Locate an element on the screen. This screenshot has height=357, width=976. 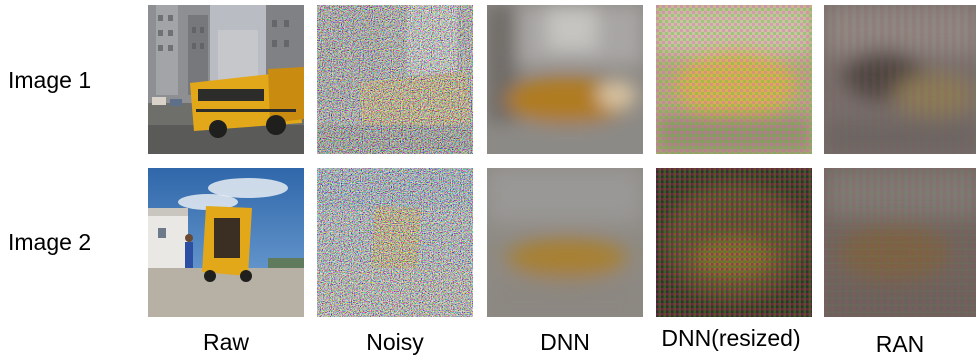
col-label-ran: RAN is located at coordinates (900, 344).